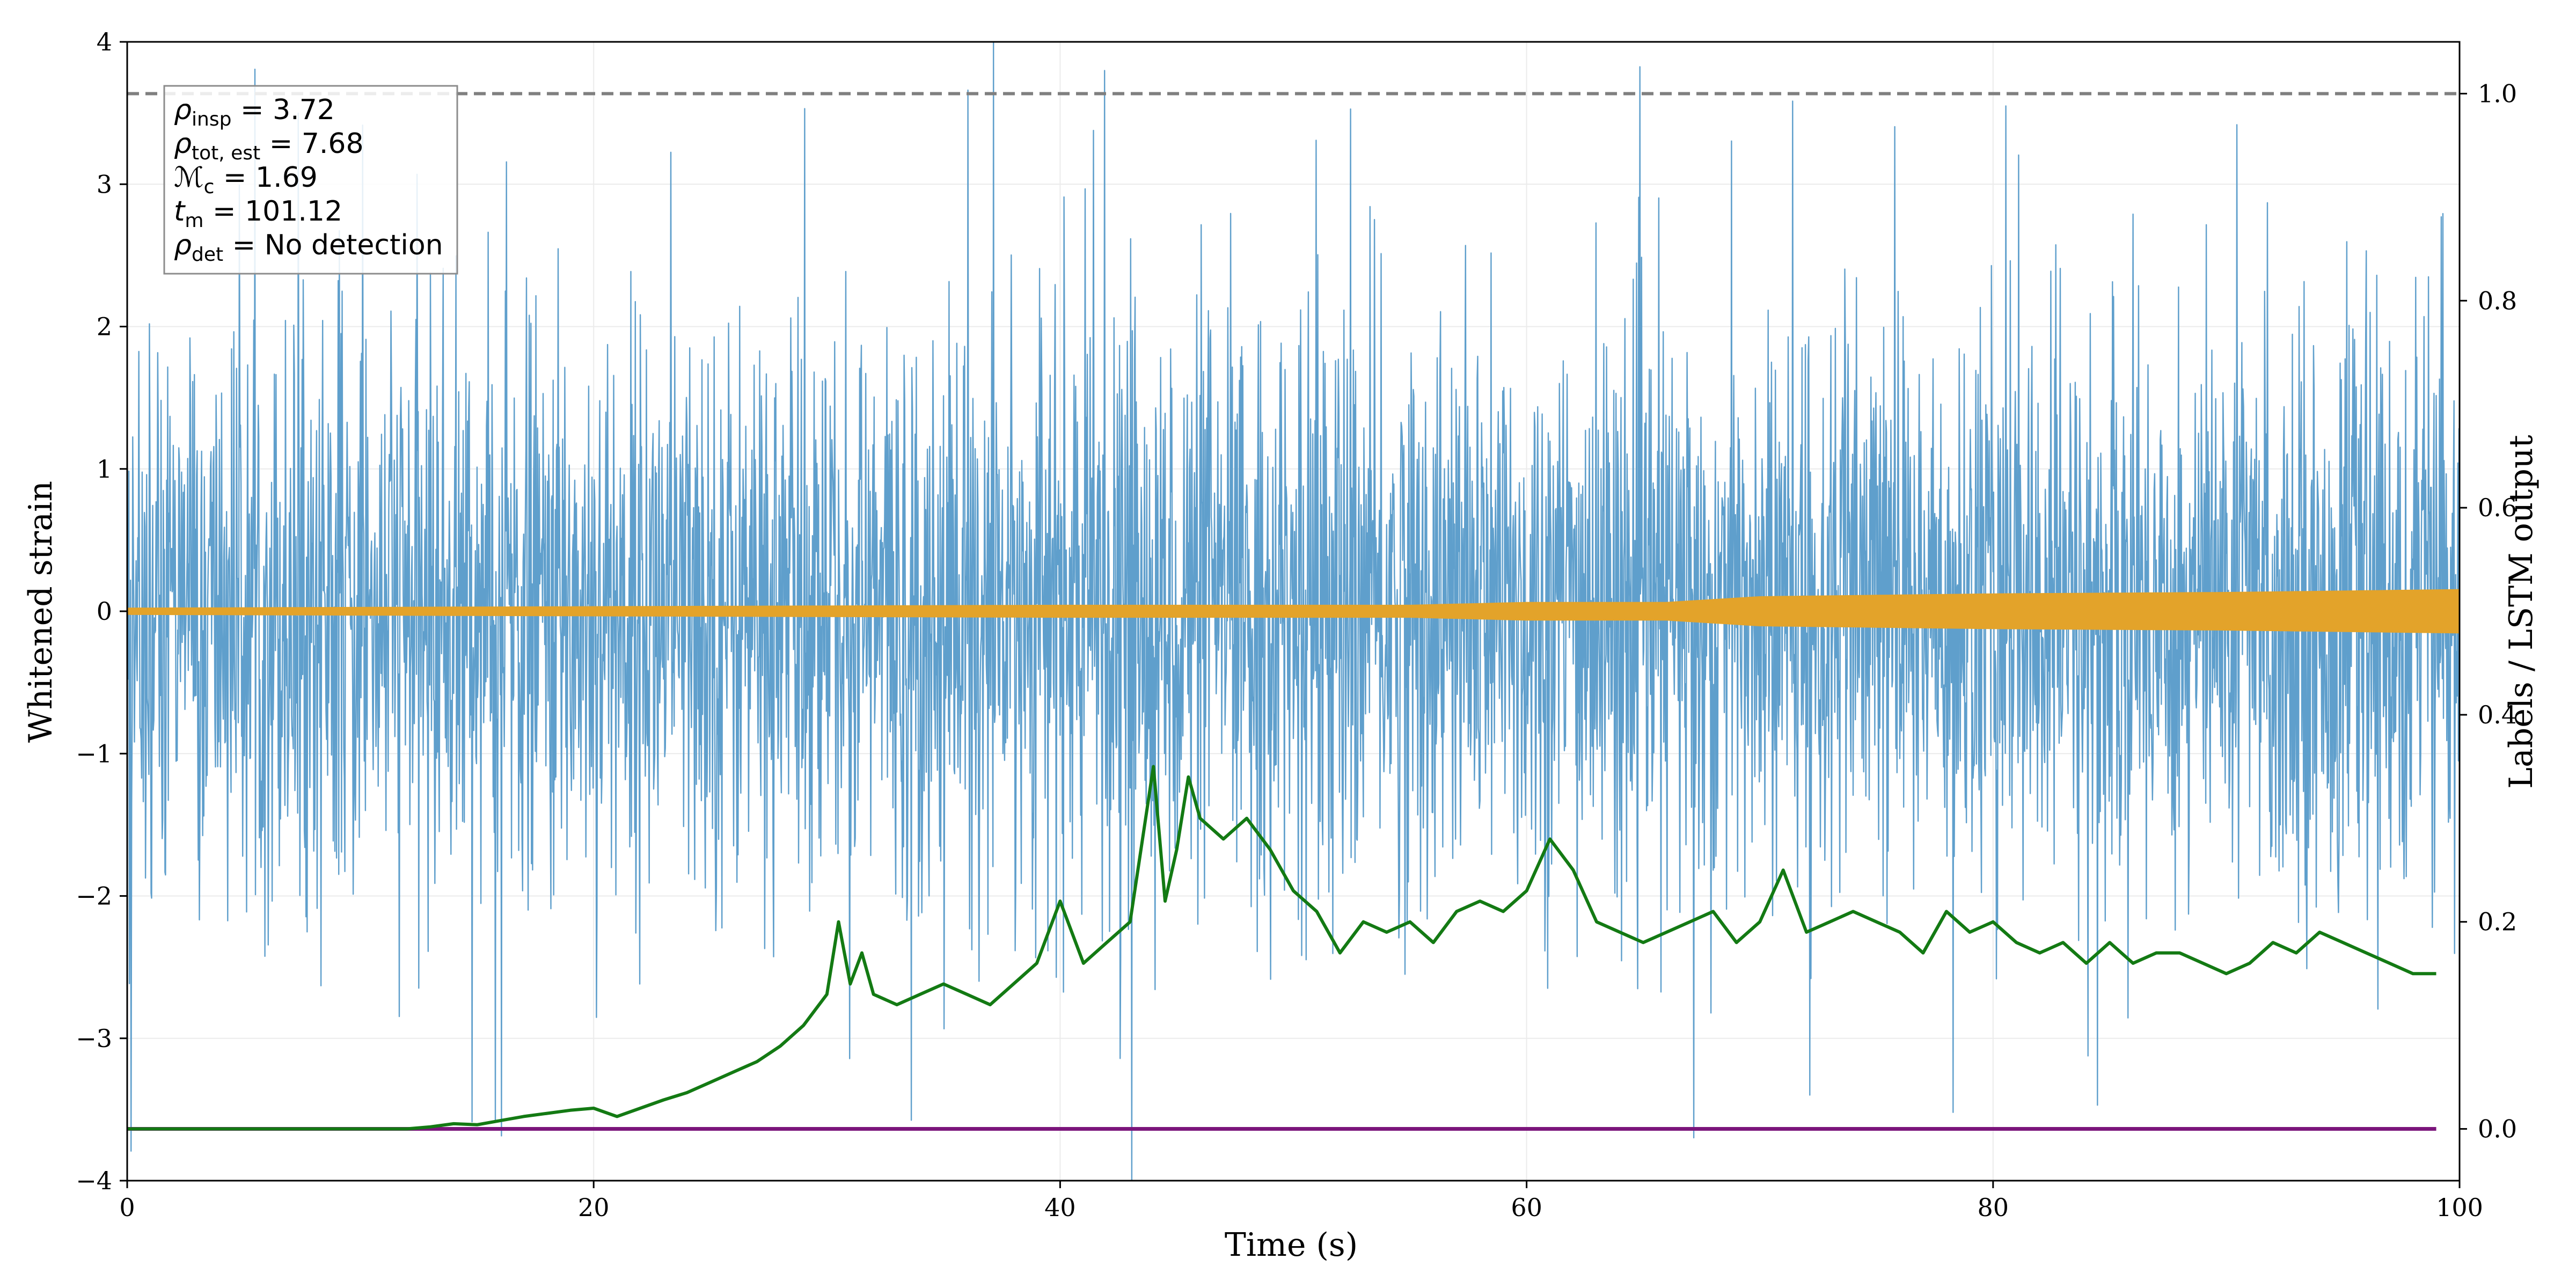  I want to click on y-axis-label: Whitened strain, so click(41, 612).